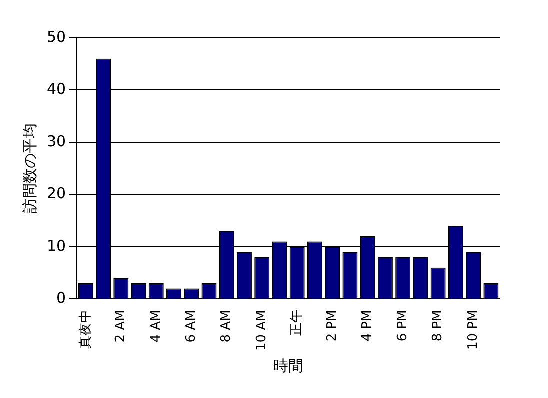  What do you see at coordinates (297, 323) in the screenshot?
I see `x-tick-label: 正午` at bounding box center [297, 323].